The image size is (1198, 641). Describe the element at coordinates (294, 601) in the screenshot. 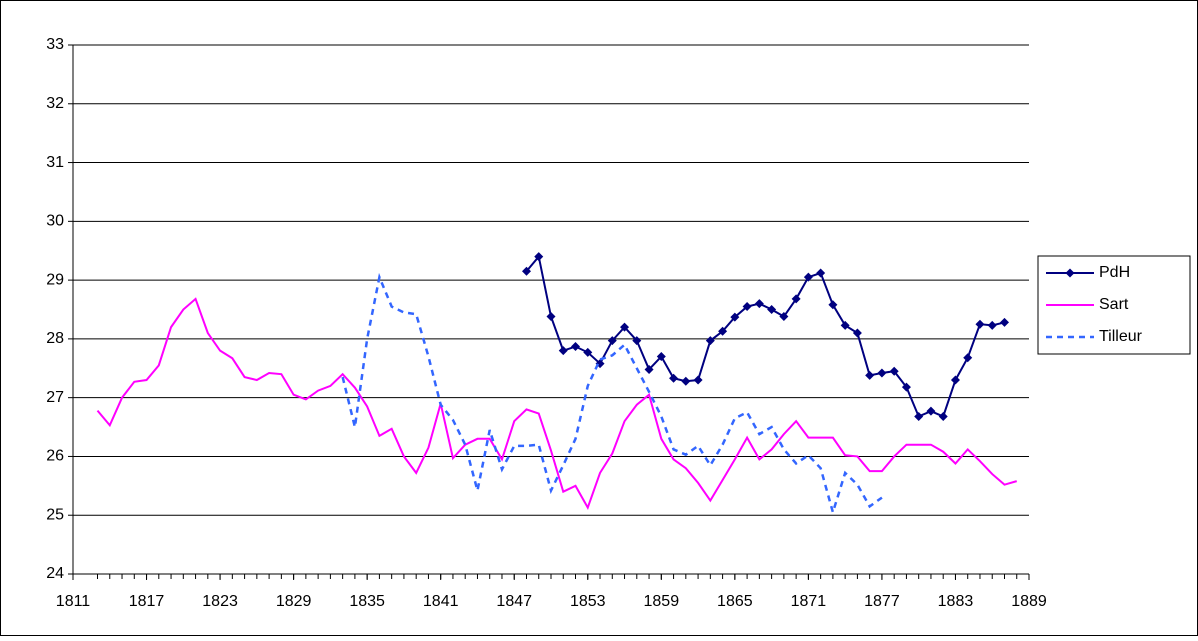

I see `x-tick-label: 1829` at that location.